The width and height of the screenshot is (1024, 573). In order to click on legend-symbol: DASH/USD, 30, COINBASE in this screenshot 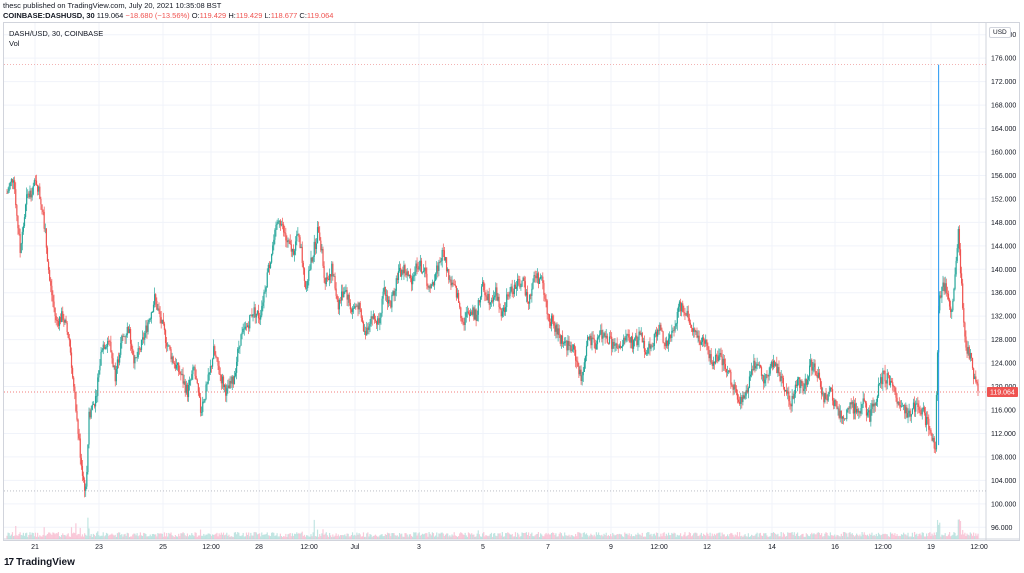, I will do `click(56, 33)`.